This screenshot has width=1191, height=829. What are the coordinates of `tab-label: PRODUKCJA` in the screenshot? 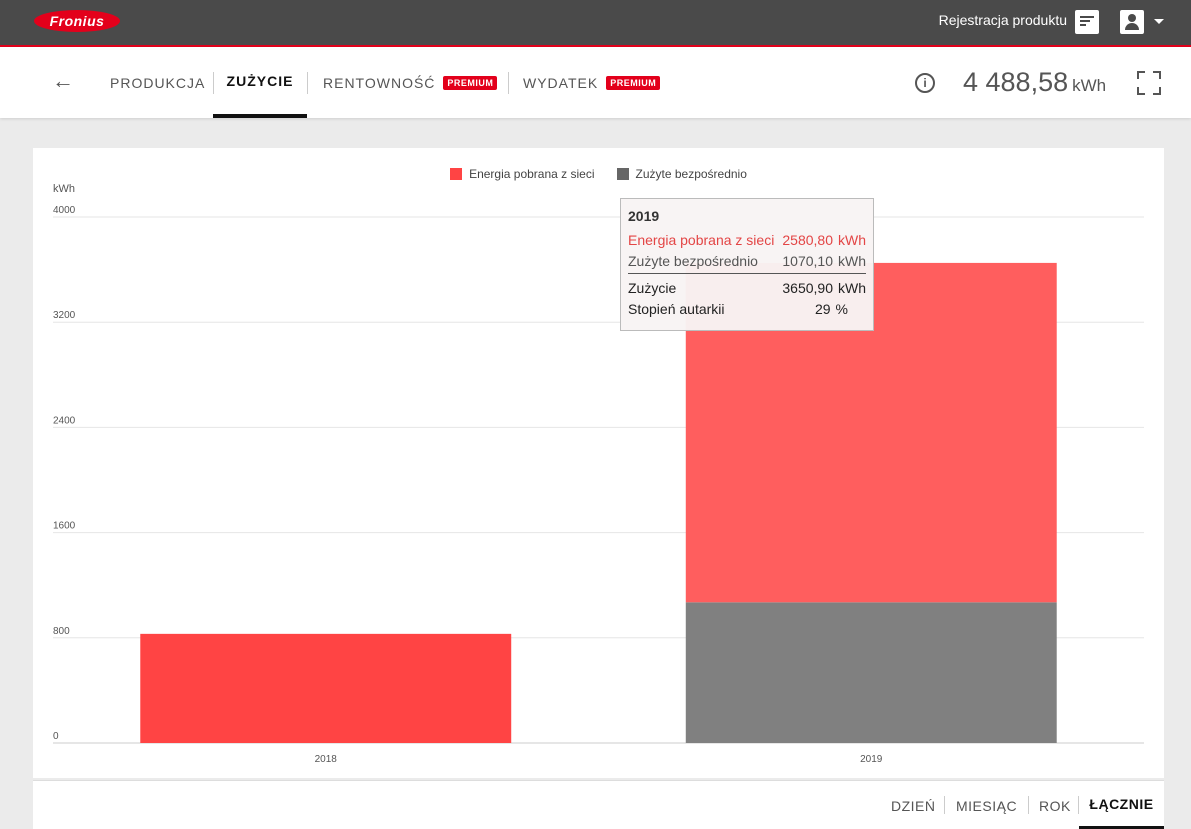 It's located at (158, 82).